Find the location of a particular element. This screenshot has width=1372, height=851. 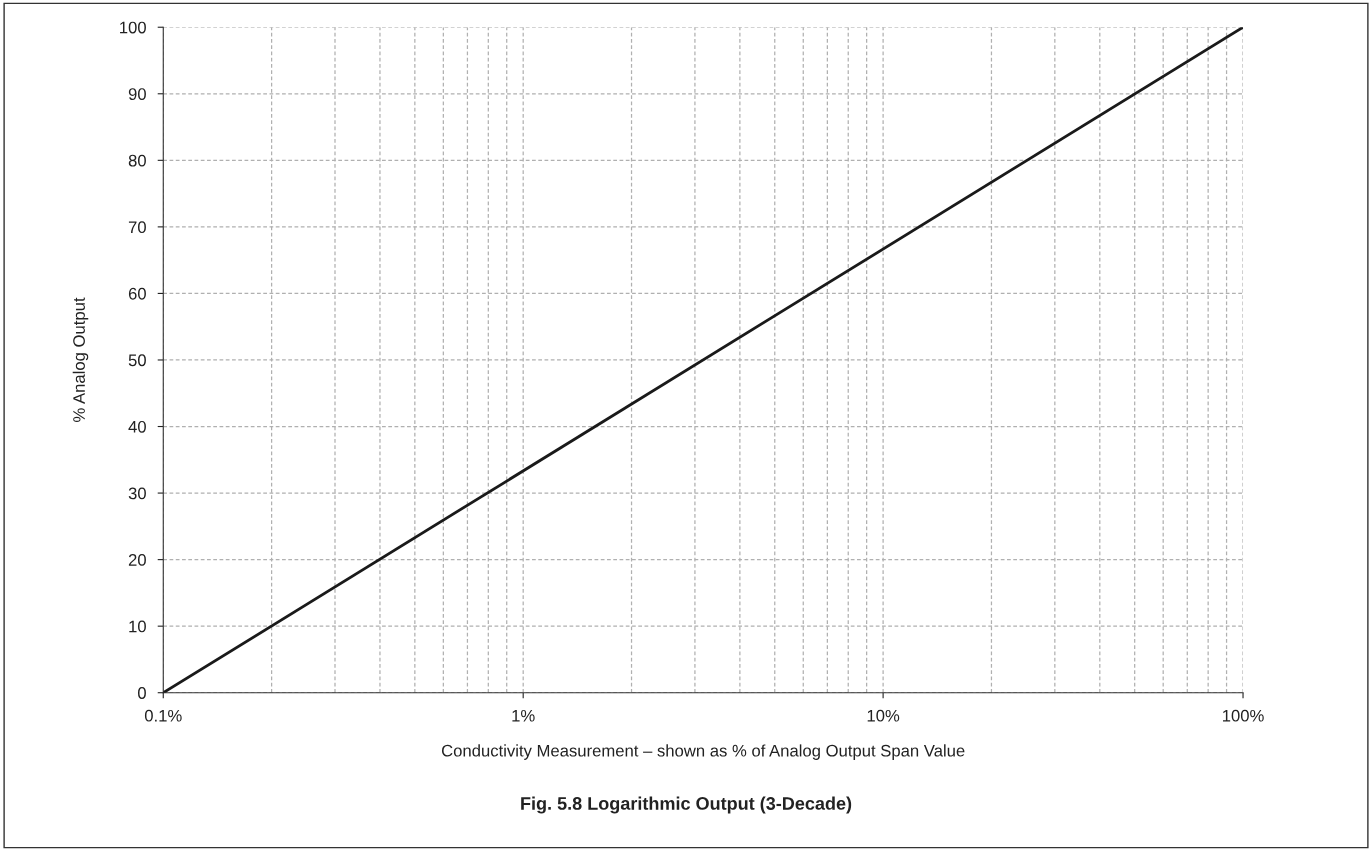

y-tick-label: 40 is located at coordinates (137, 426).